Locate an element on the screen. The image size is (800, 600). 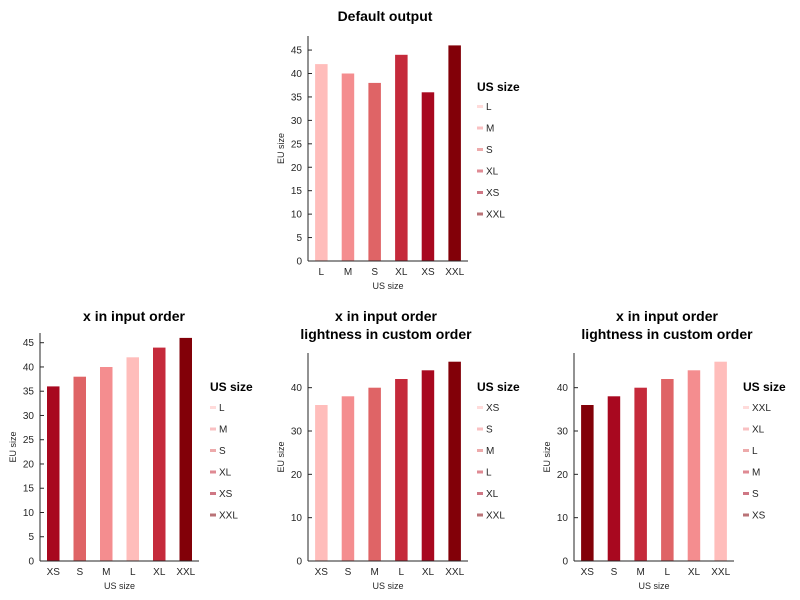
chart-title: lightness in custom order is located at coordinates (386, 334).